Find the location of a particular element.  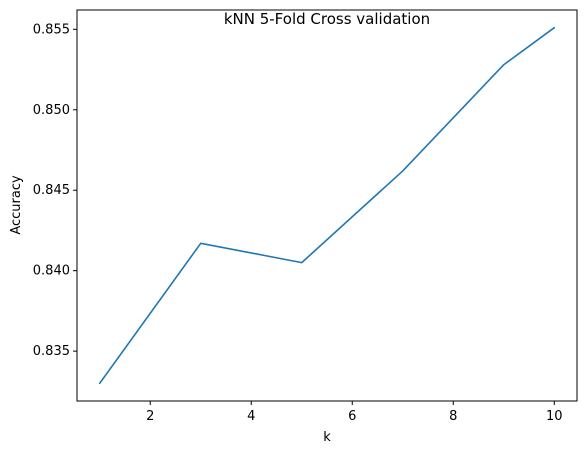

y-tick-label: 0.850 is located at coordinates (51, 110).